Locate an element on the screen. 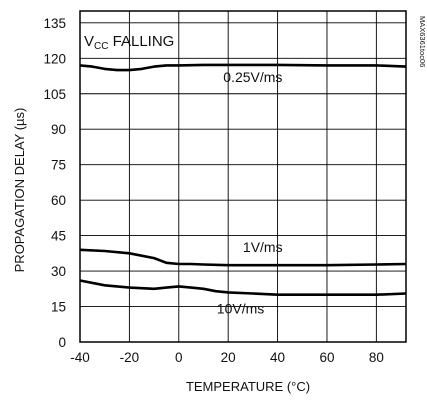  vcc-falling-annotation: VCC FALLING is located at coordinates (129, 42).